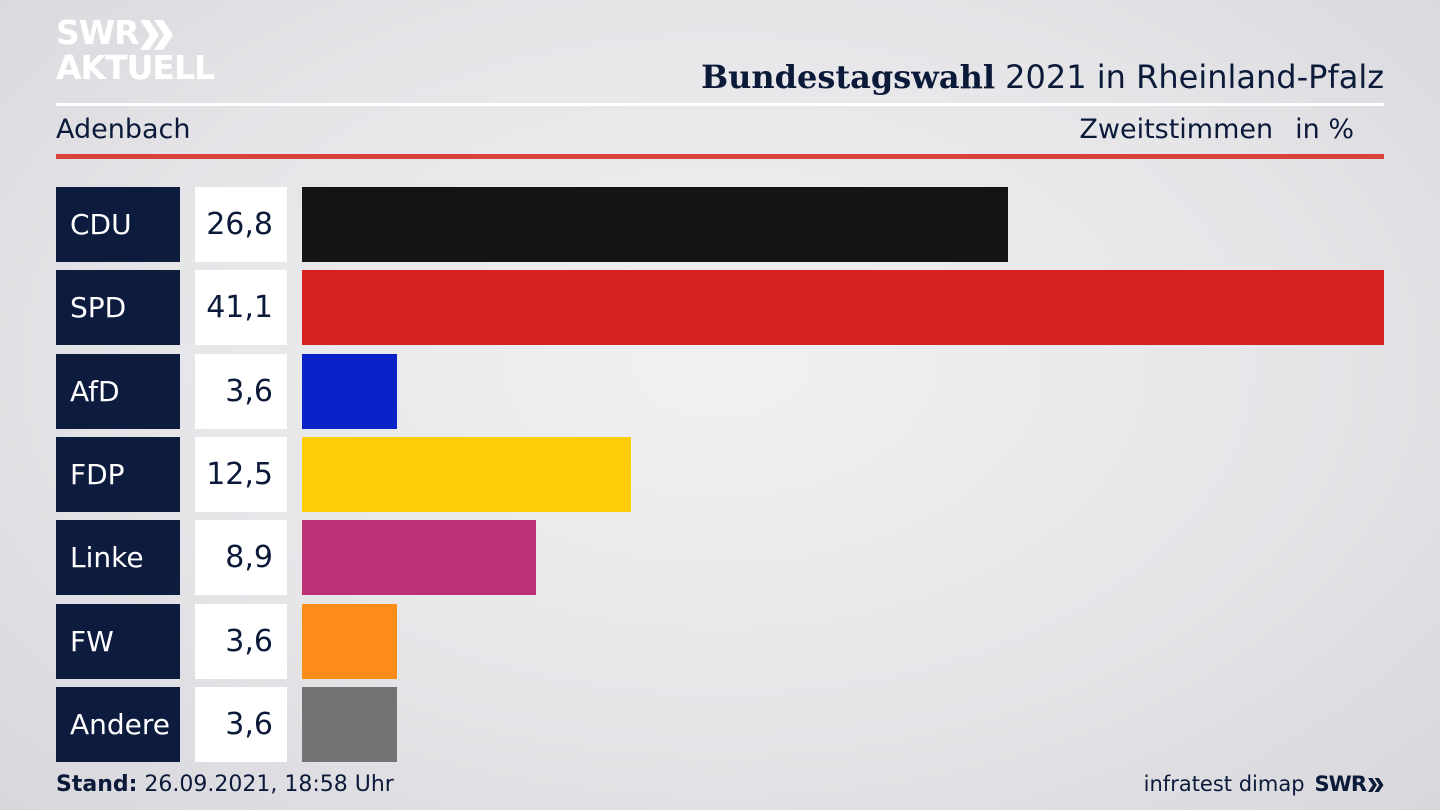 This screenshot has height=810, width=1440. Describe the element at coordinates (118, 724) in the screenshot. I see `party-label: Andere` at that location.